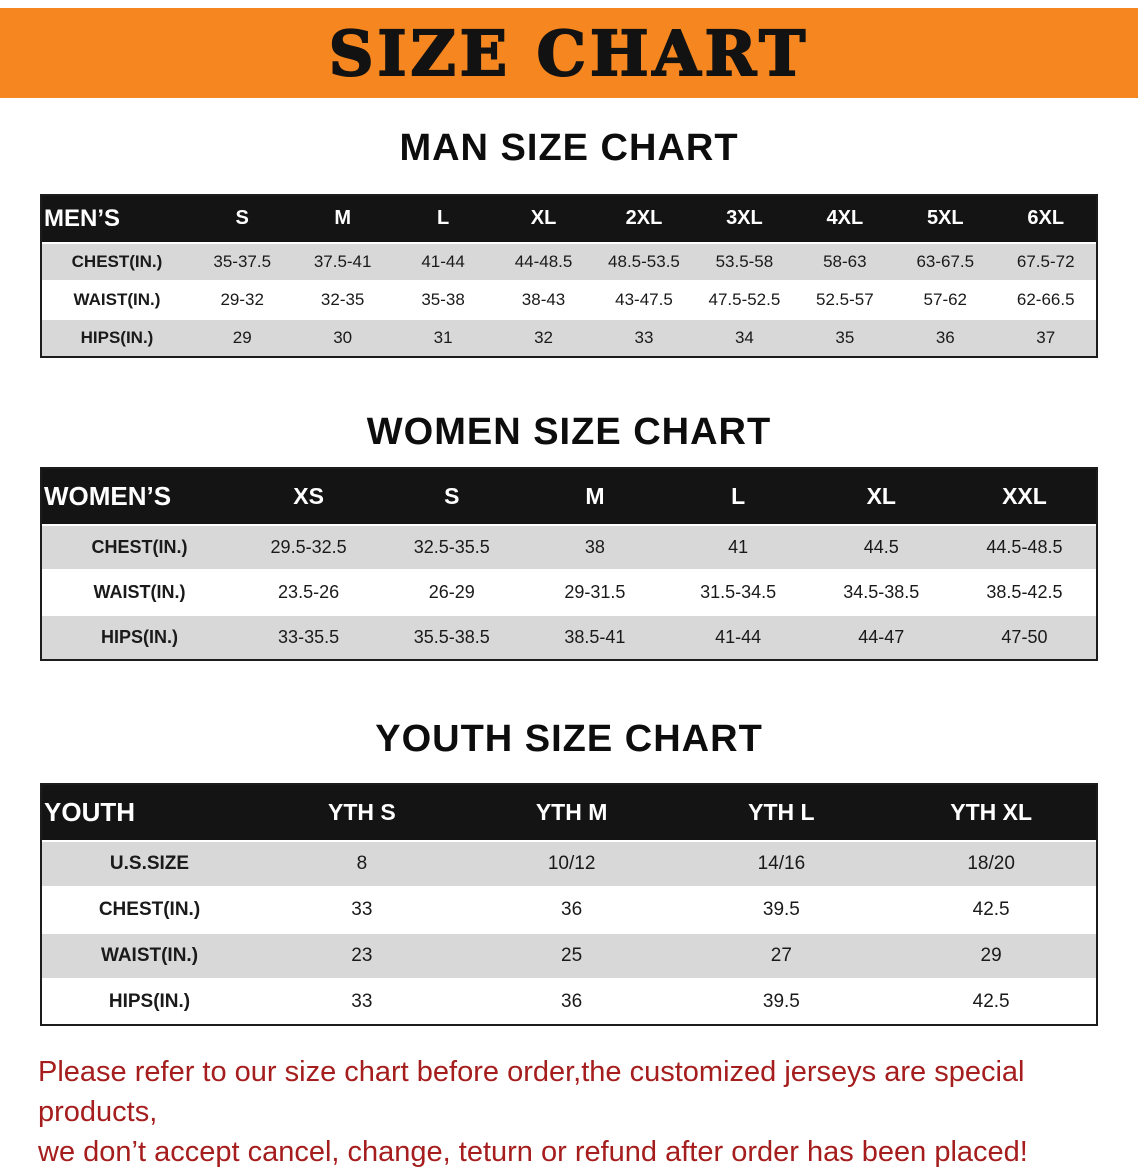  Describe the element at coordinates (744, 299) in the screenshot. I see `cell-value: 47.5-52.5` at that location.